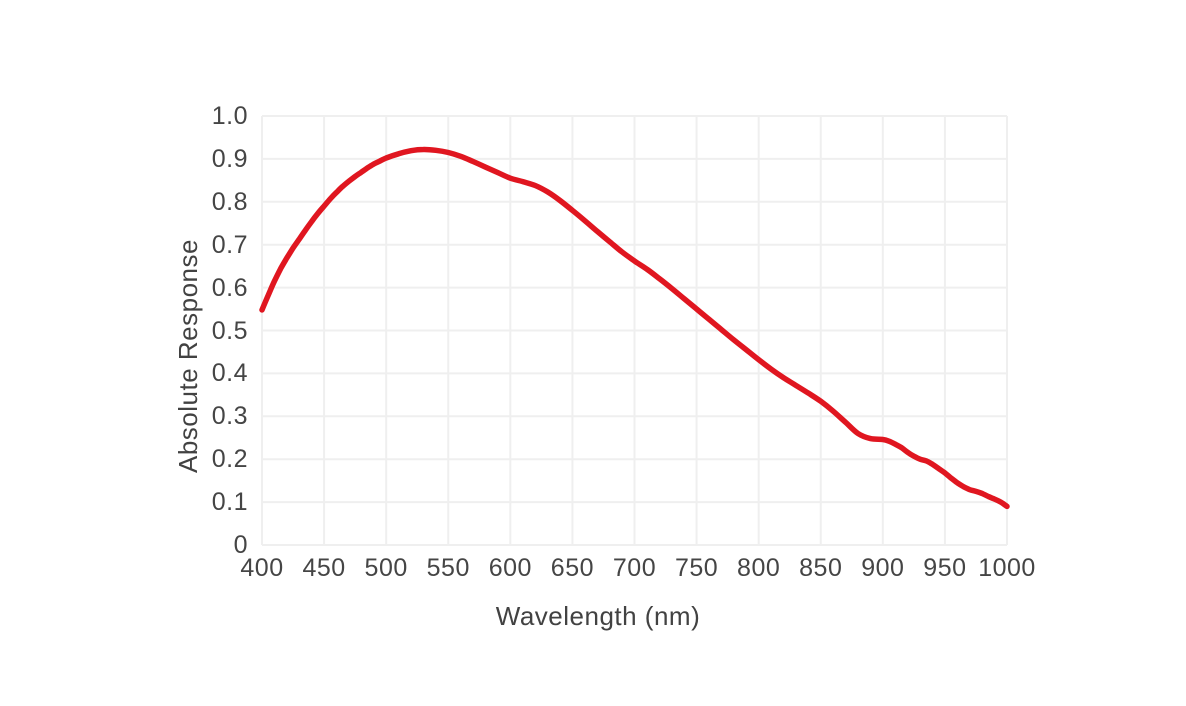 This screenshot has height=706, width=1186. I want to click on y-tick-label: 0.9, so click(229, 158).